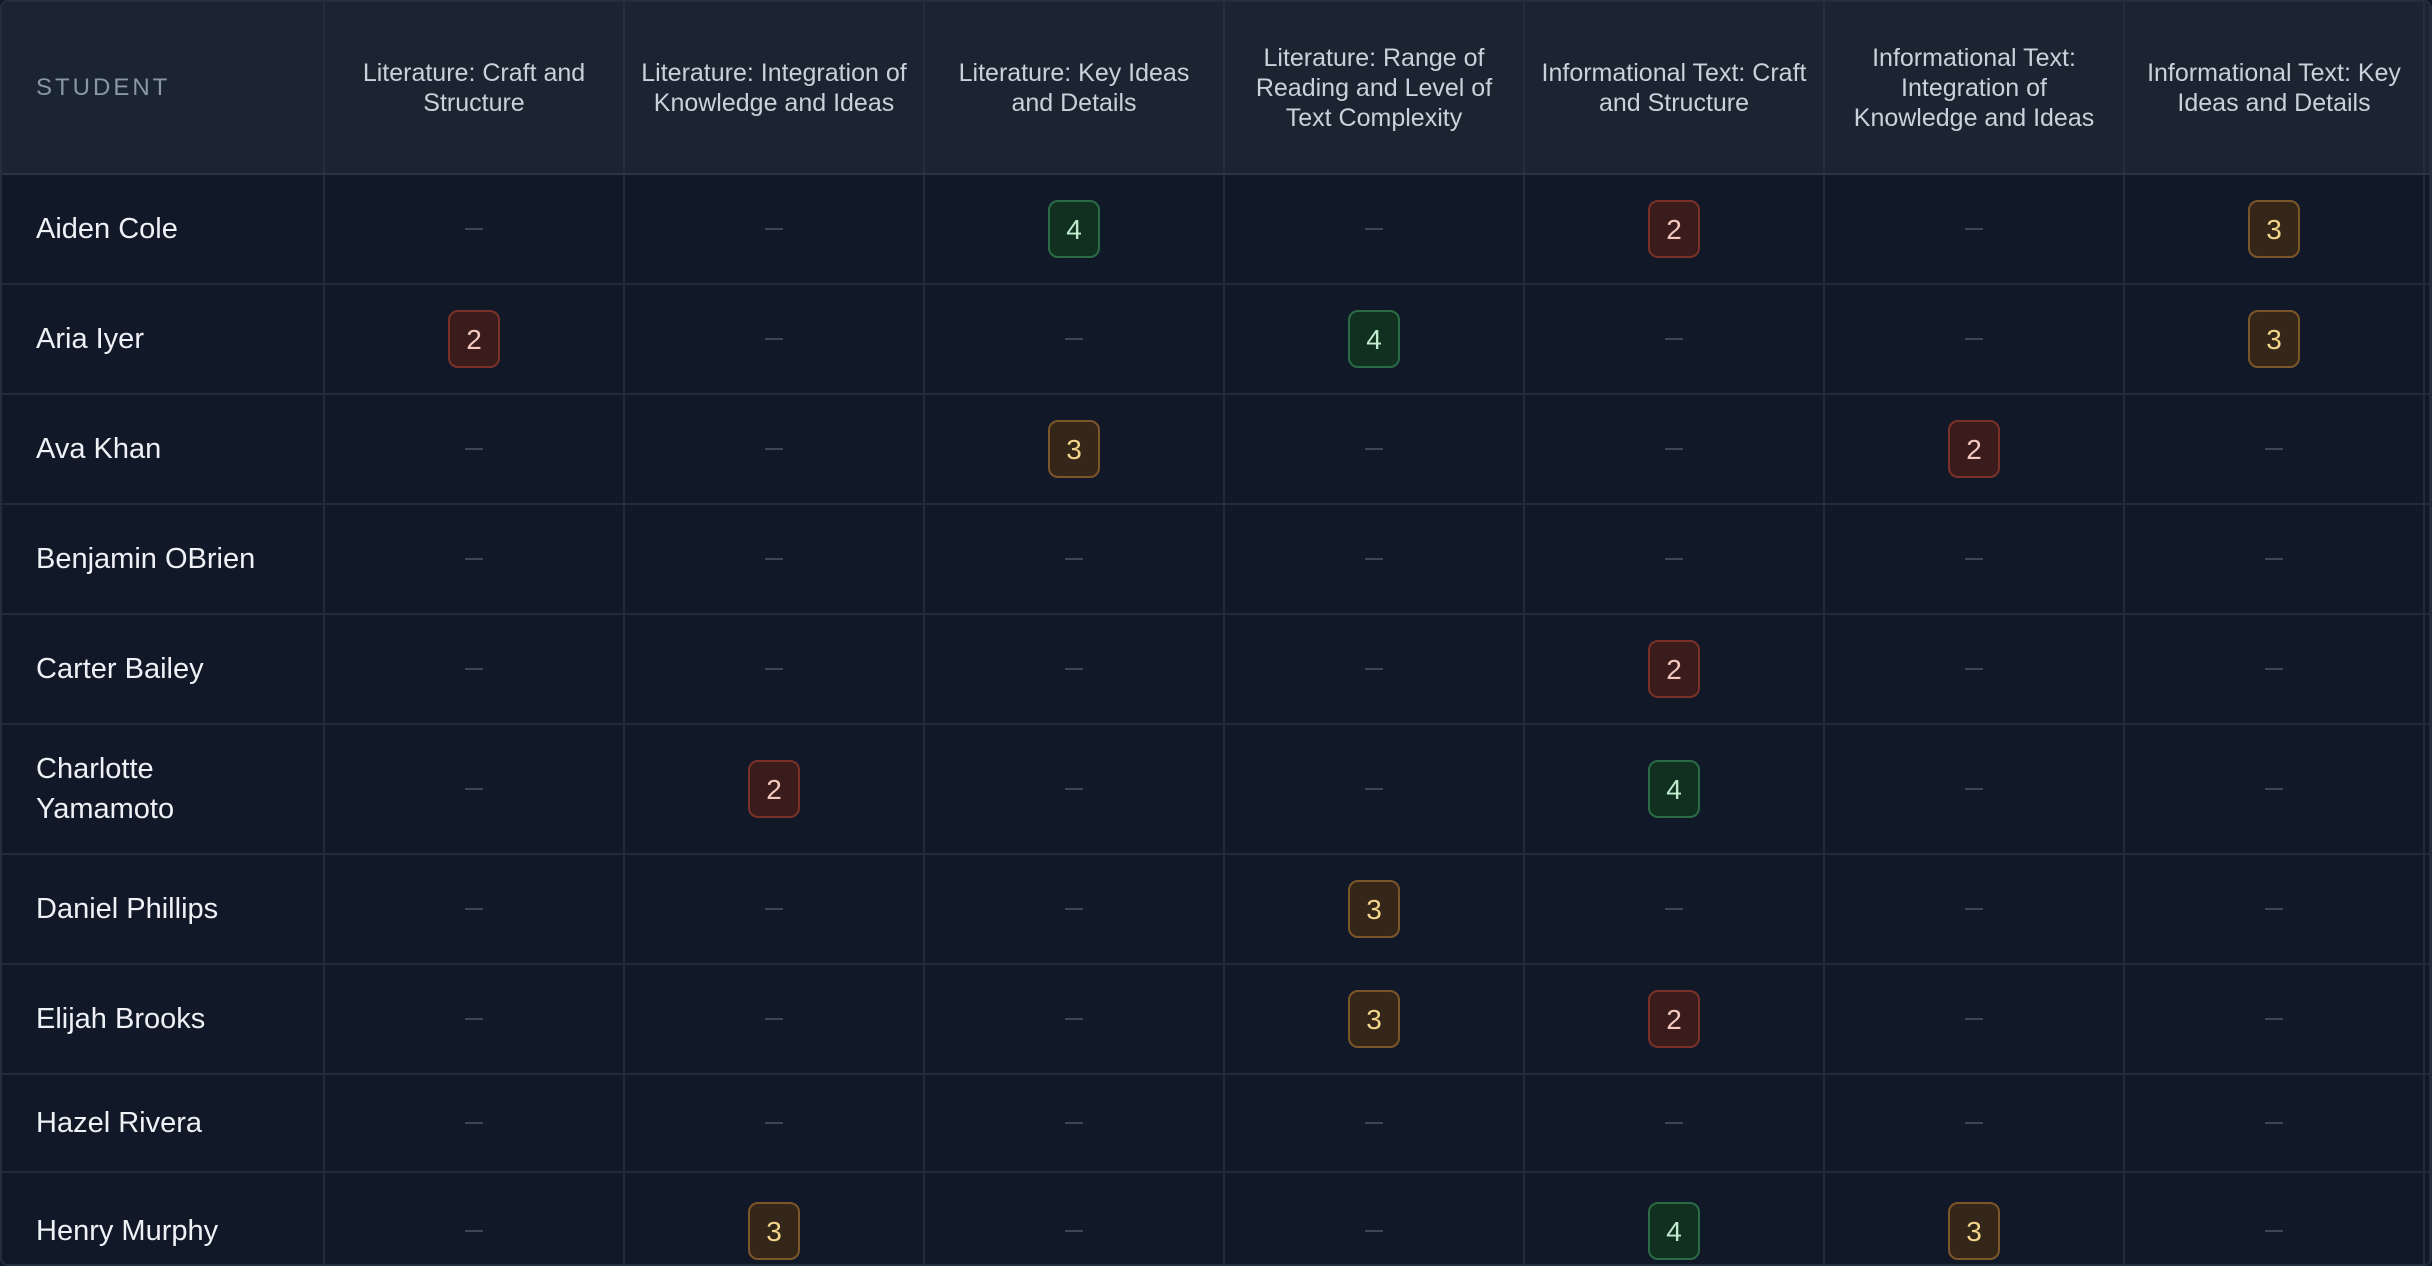 The width and height of the screenshot is (2432, 1266). Describe the element at coordinates (163, 339) in the screenshot. I see `student-name: Aria Iyer` at that location.